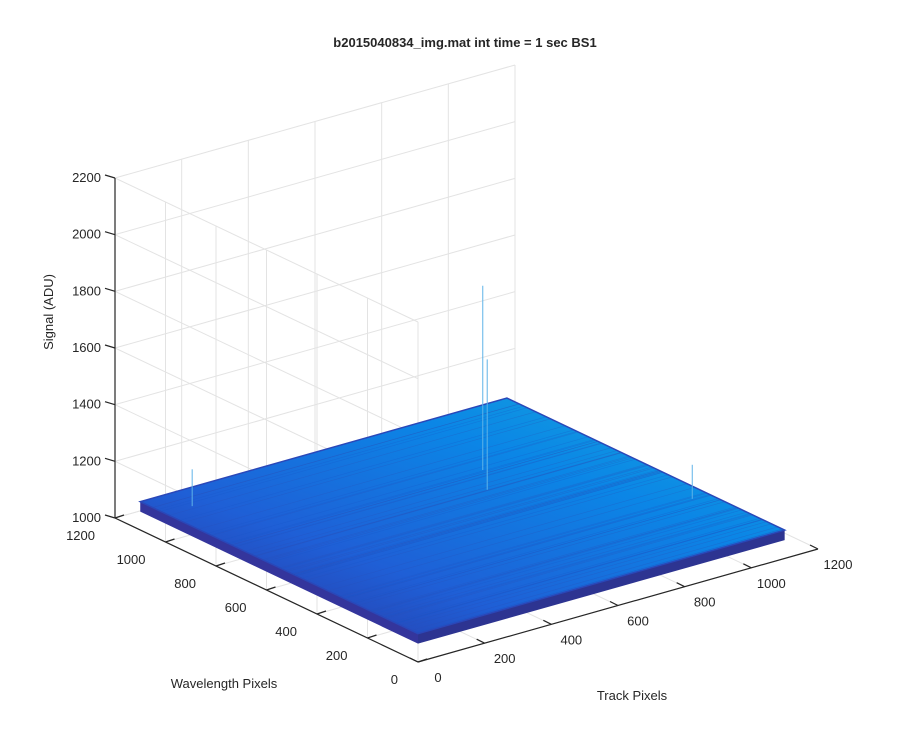 Image resolution: width=900 pixels, height=750 pixels. What do you see at coordinates (80, 535) in the screenshot?
I see `y-tick-label: 1200` at bounding box center [80, 535].